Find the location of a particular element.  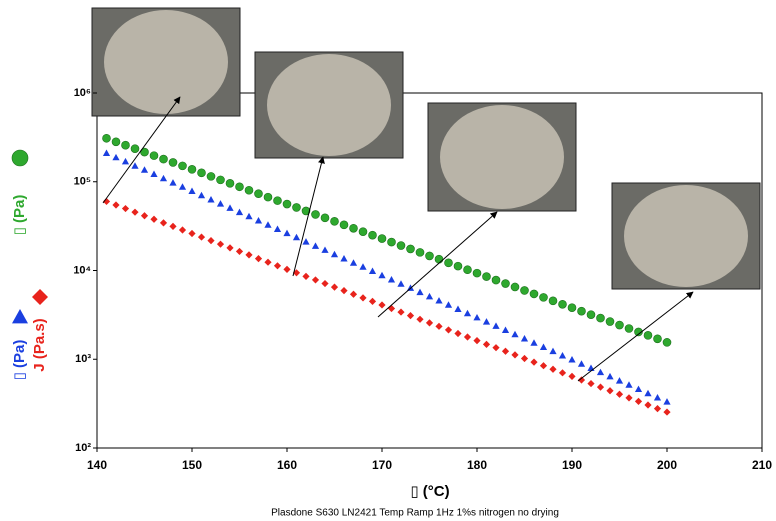

photo-detail is located at coordinates (166, 62).